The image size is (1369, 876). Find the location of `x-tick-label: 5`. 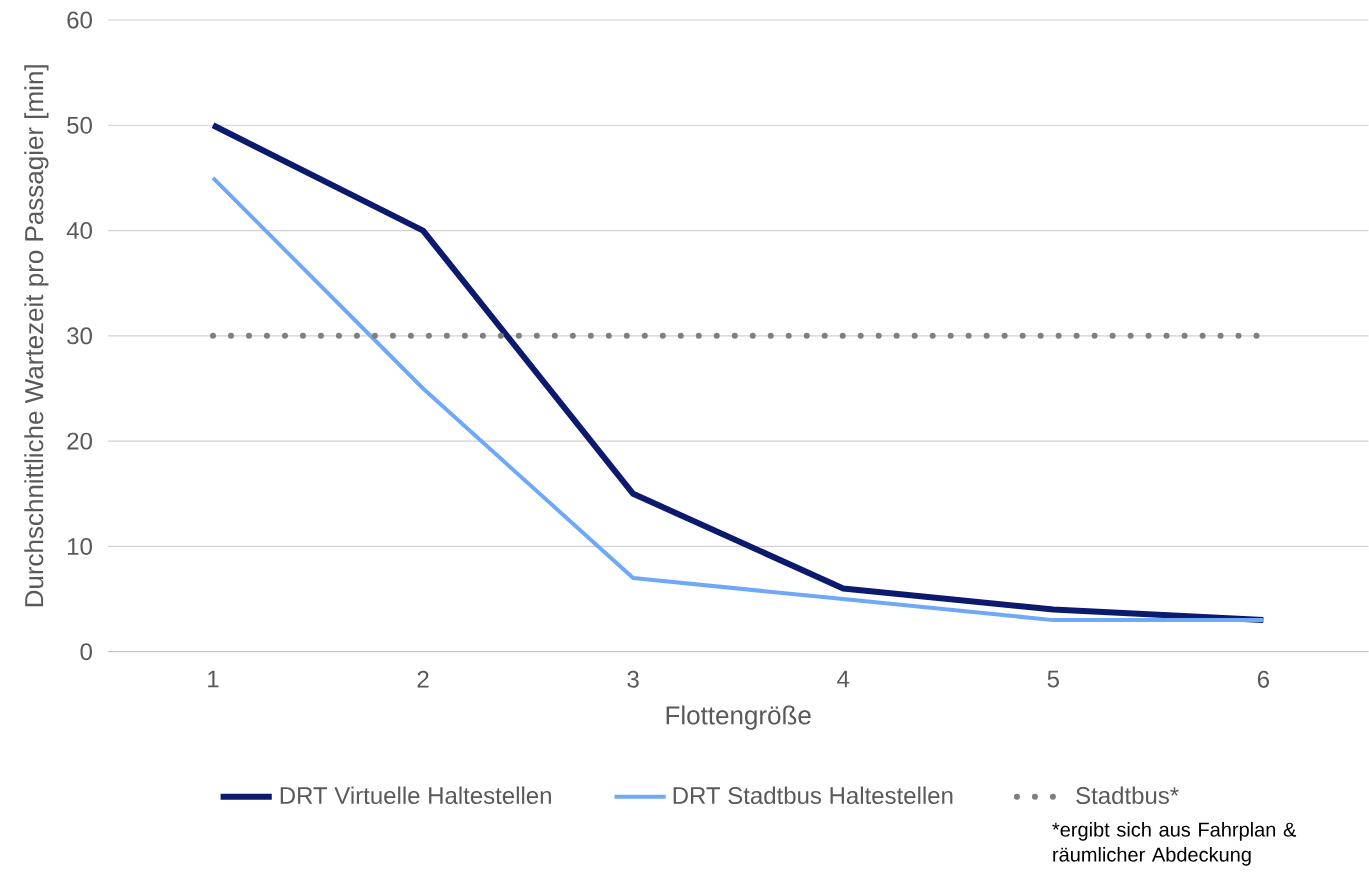

x-tick-label: 5 is located at coordinates (1053, 679).